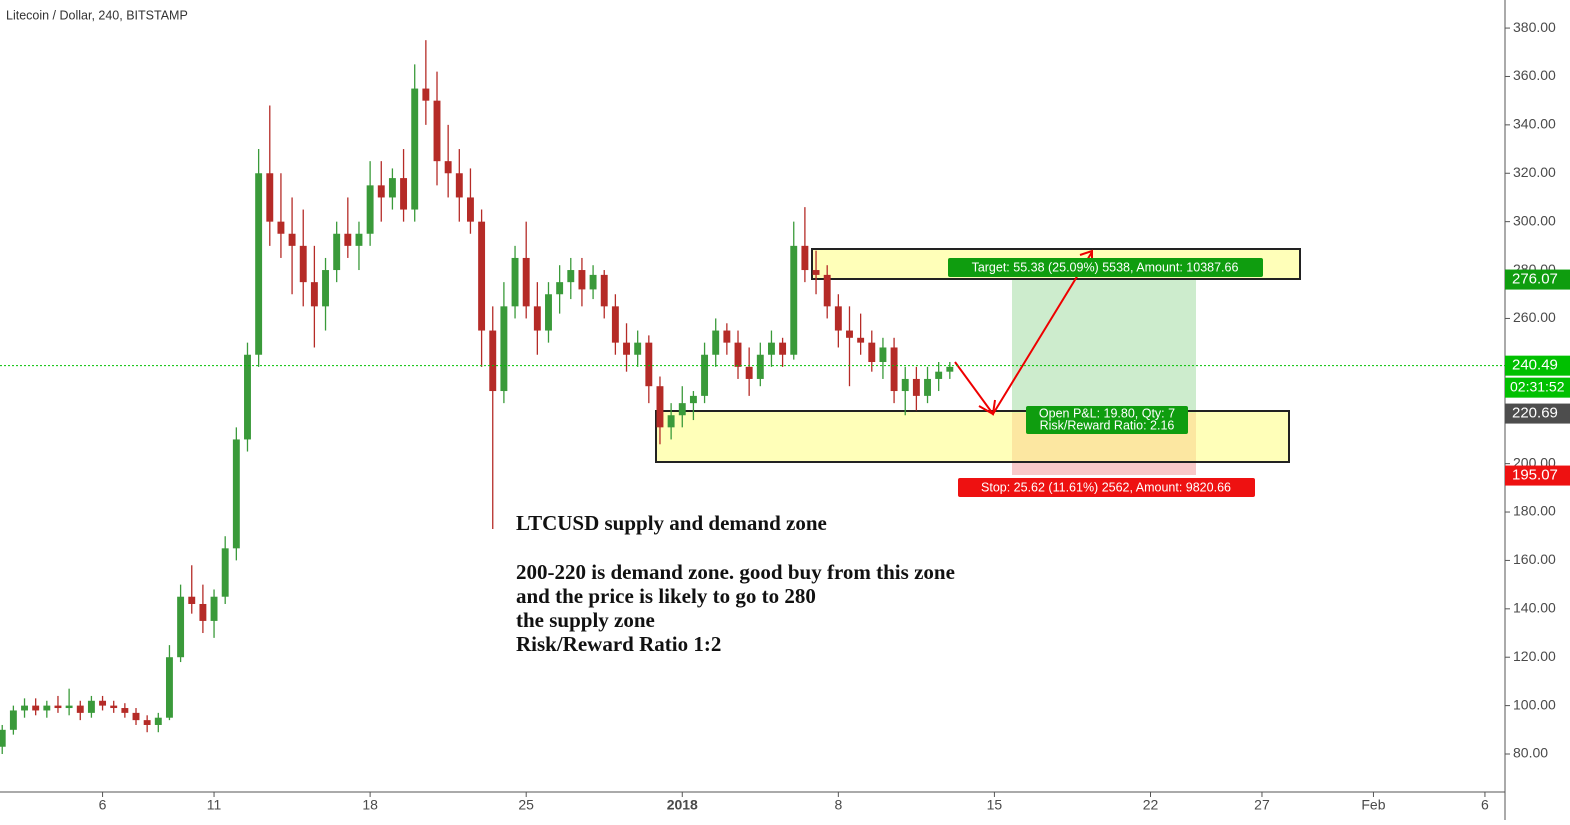  Describe the element at coordinates (1534, 124) in the screenshot. I see `y-tick-label: 340.00` at that location.